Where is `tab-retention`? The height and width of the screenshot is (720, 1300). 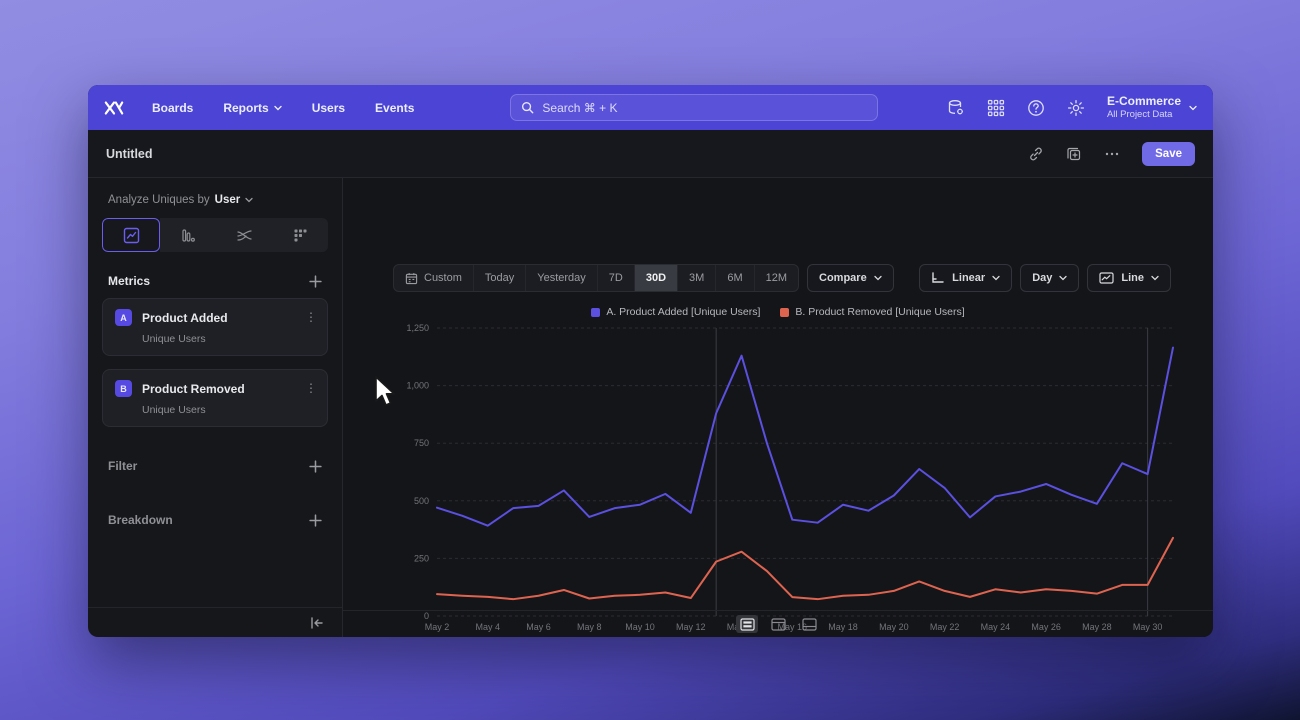
tab-retention is located at coordinates (300, 235).